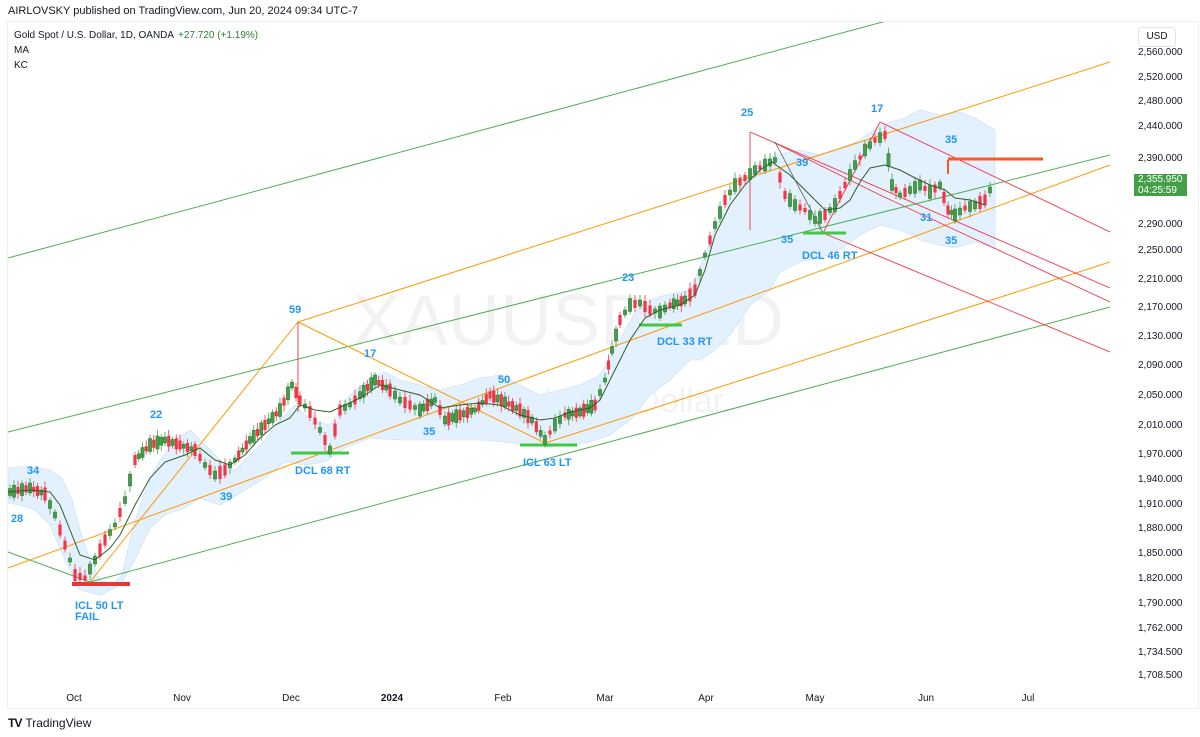 Image resolution: width=1200 pixels, height=737 pixels. What do you see at coordinates (1157, 190) in the screenshot?
I see `bar-countdown: 04:25:59` at bounding box center [1157, 190].